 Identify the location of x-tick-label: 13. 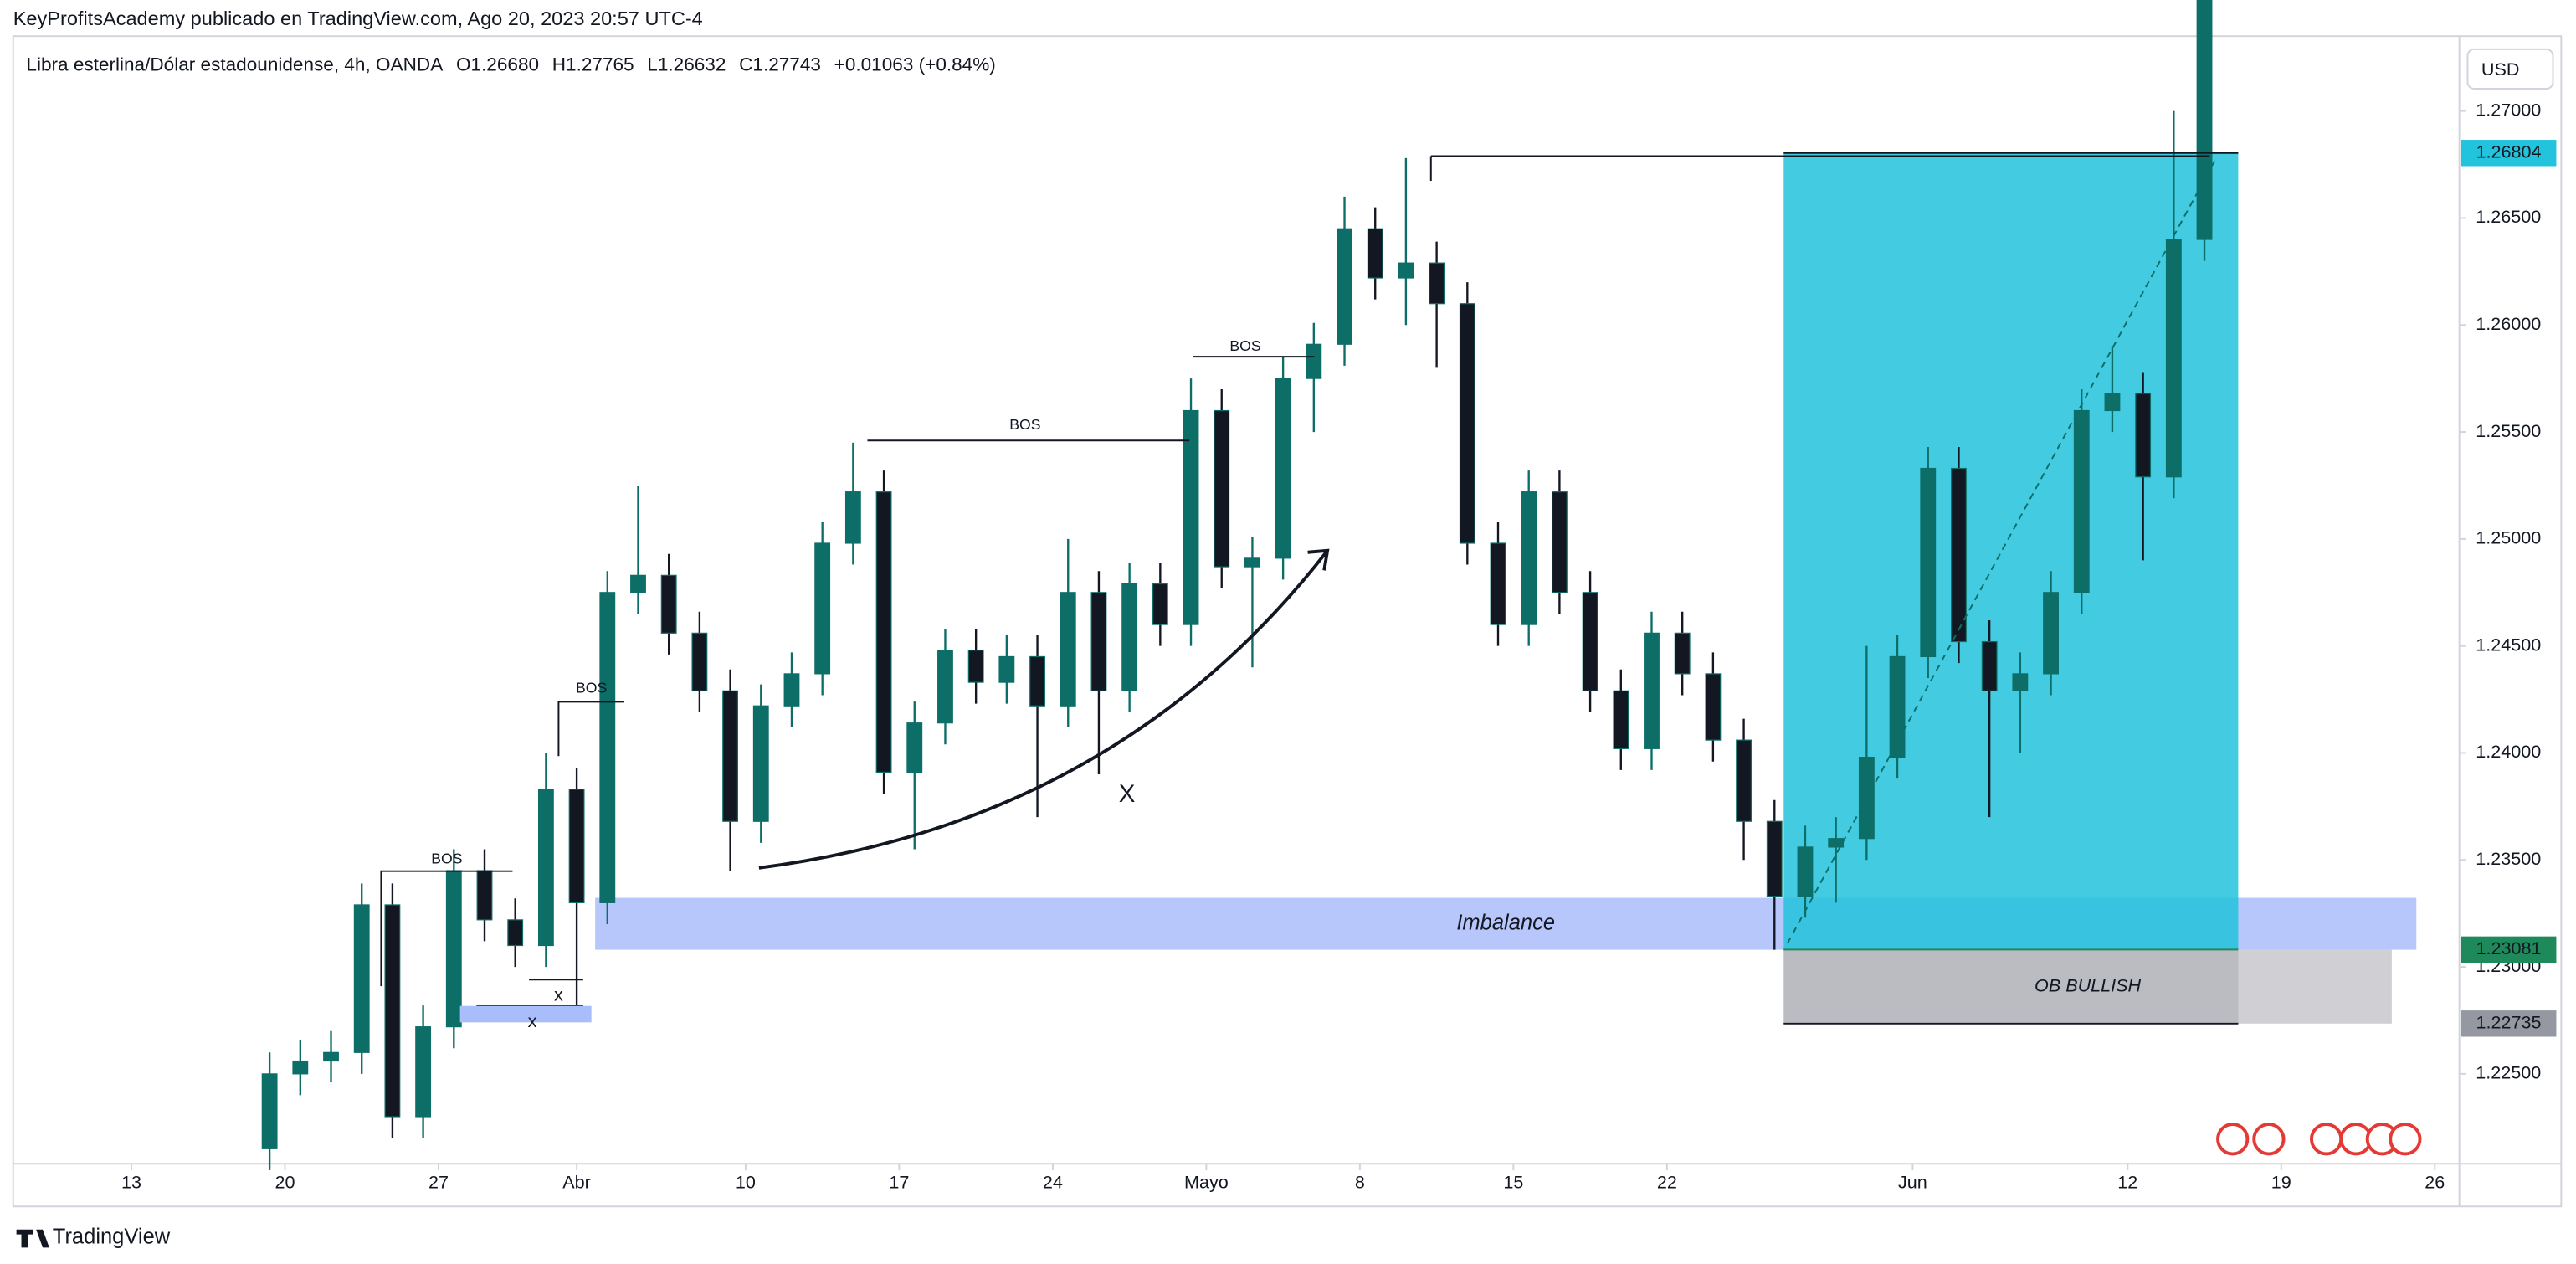
(131, 1181).